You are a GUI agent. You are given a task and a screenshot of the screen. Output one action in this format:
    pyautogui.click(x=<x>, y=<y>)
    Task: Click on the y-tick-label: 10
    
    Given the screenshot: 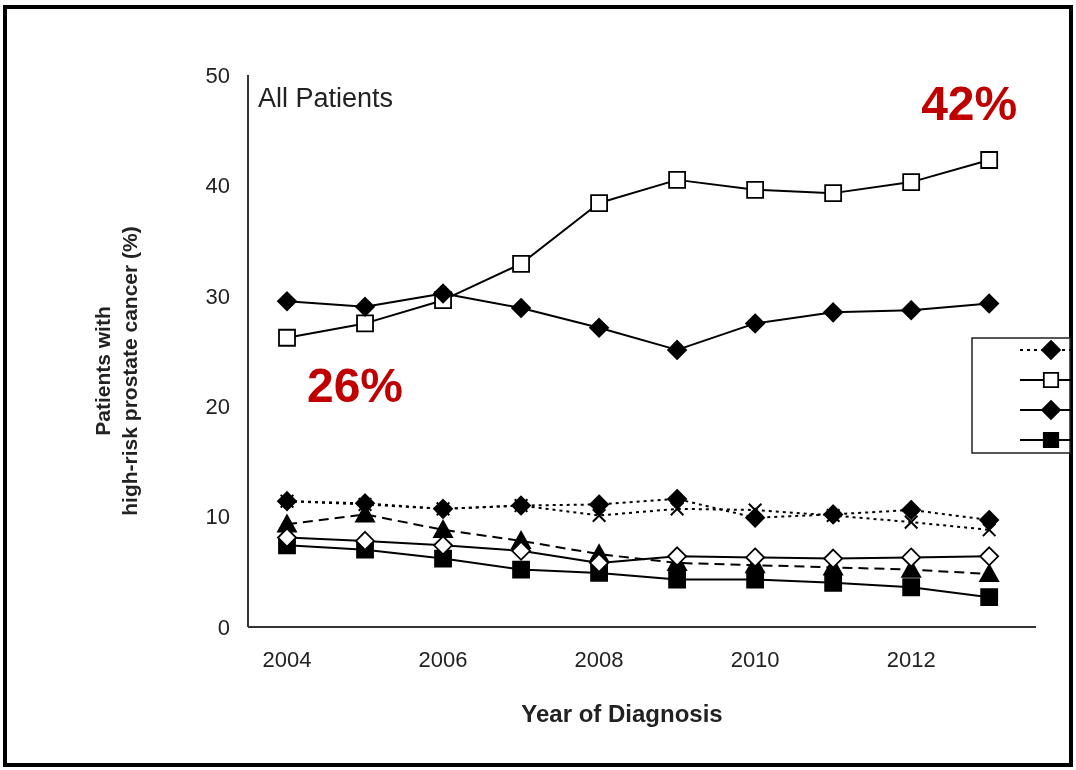 What is the action you would take?
    pyautogui.click(x=217, y=517)
    